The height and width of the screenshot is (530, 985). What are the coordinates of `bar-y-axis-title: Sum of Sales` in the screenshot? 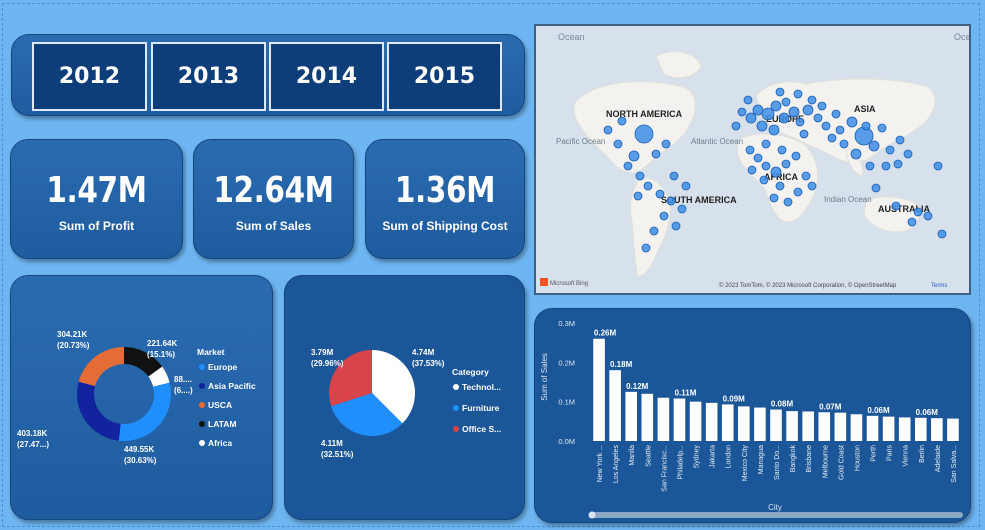 It's located at (544, 377).